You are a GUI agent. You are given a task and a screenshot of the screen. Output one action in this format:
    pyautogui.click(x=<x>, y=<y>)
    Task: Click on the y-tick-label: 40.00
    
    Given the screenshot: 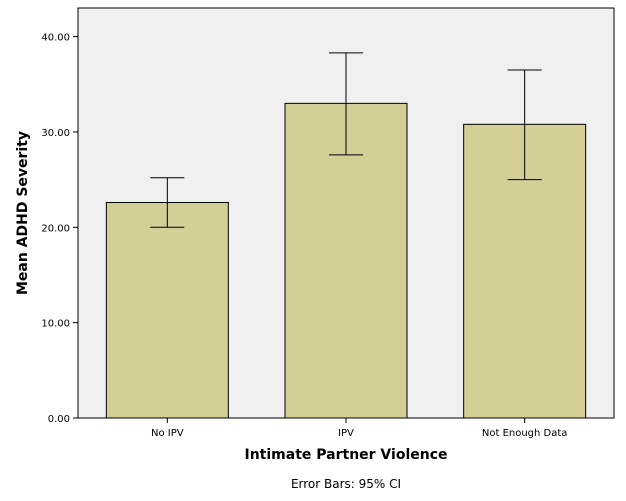 What is the action you would take?
    pyautogui.click(x=55, y=38)
    